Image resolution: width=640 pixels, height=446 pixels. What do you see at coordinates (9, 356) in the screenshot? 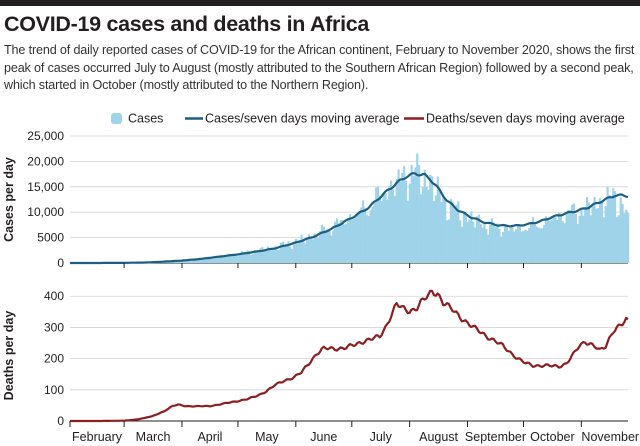
I see `deaths-y-axis-label: Deaths per day` at bounding box center [9, 356].